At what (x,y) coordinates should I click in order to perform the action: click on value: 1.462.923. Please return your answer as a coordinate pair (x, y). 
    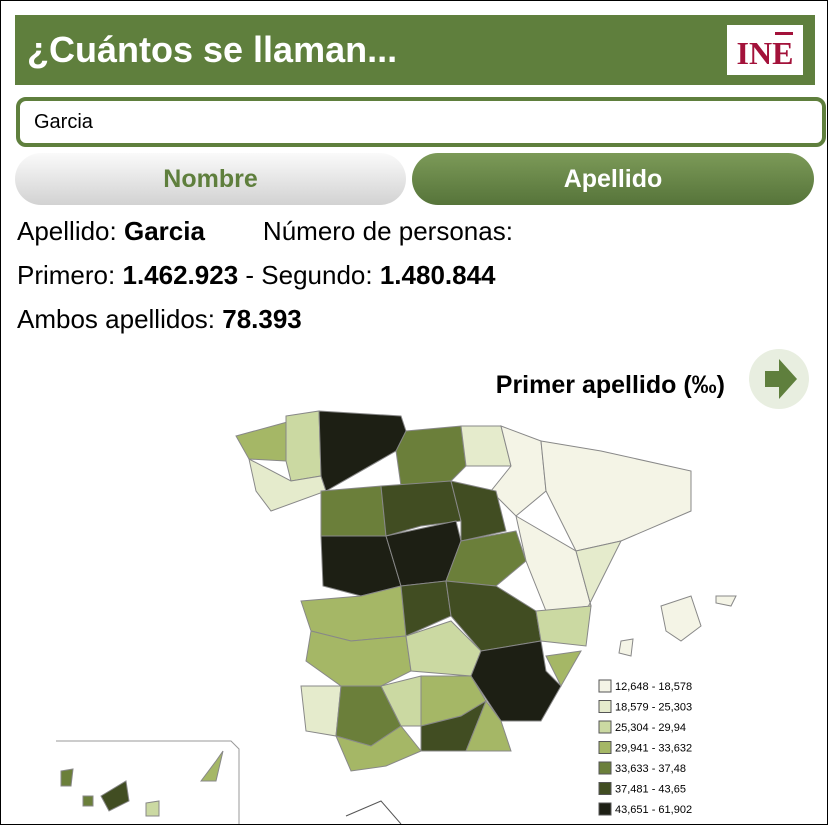
    Looking at the image, I should click on (180, 275).